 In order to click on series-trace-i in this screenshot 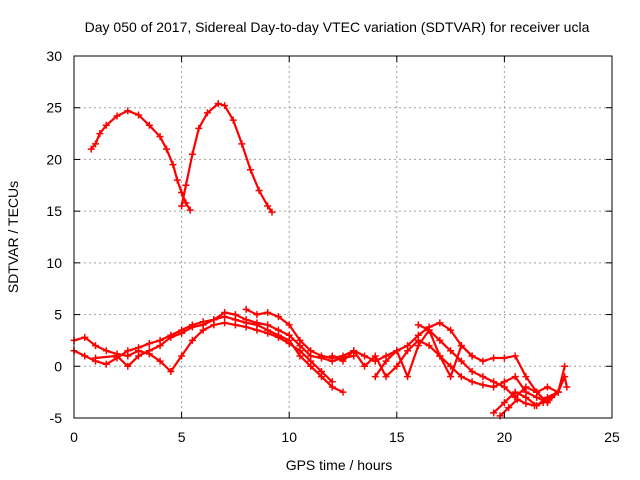, I will do `click(526, 406)`.